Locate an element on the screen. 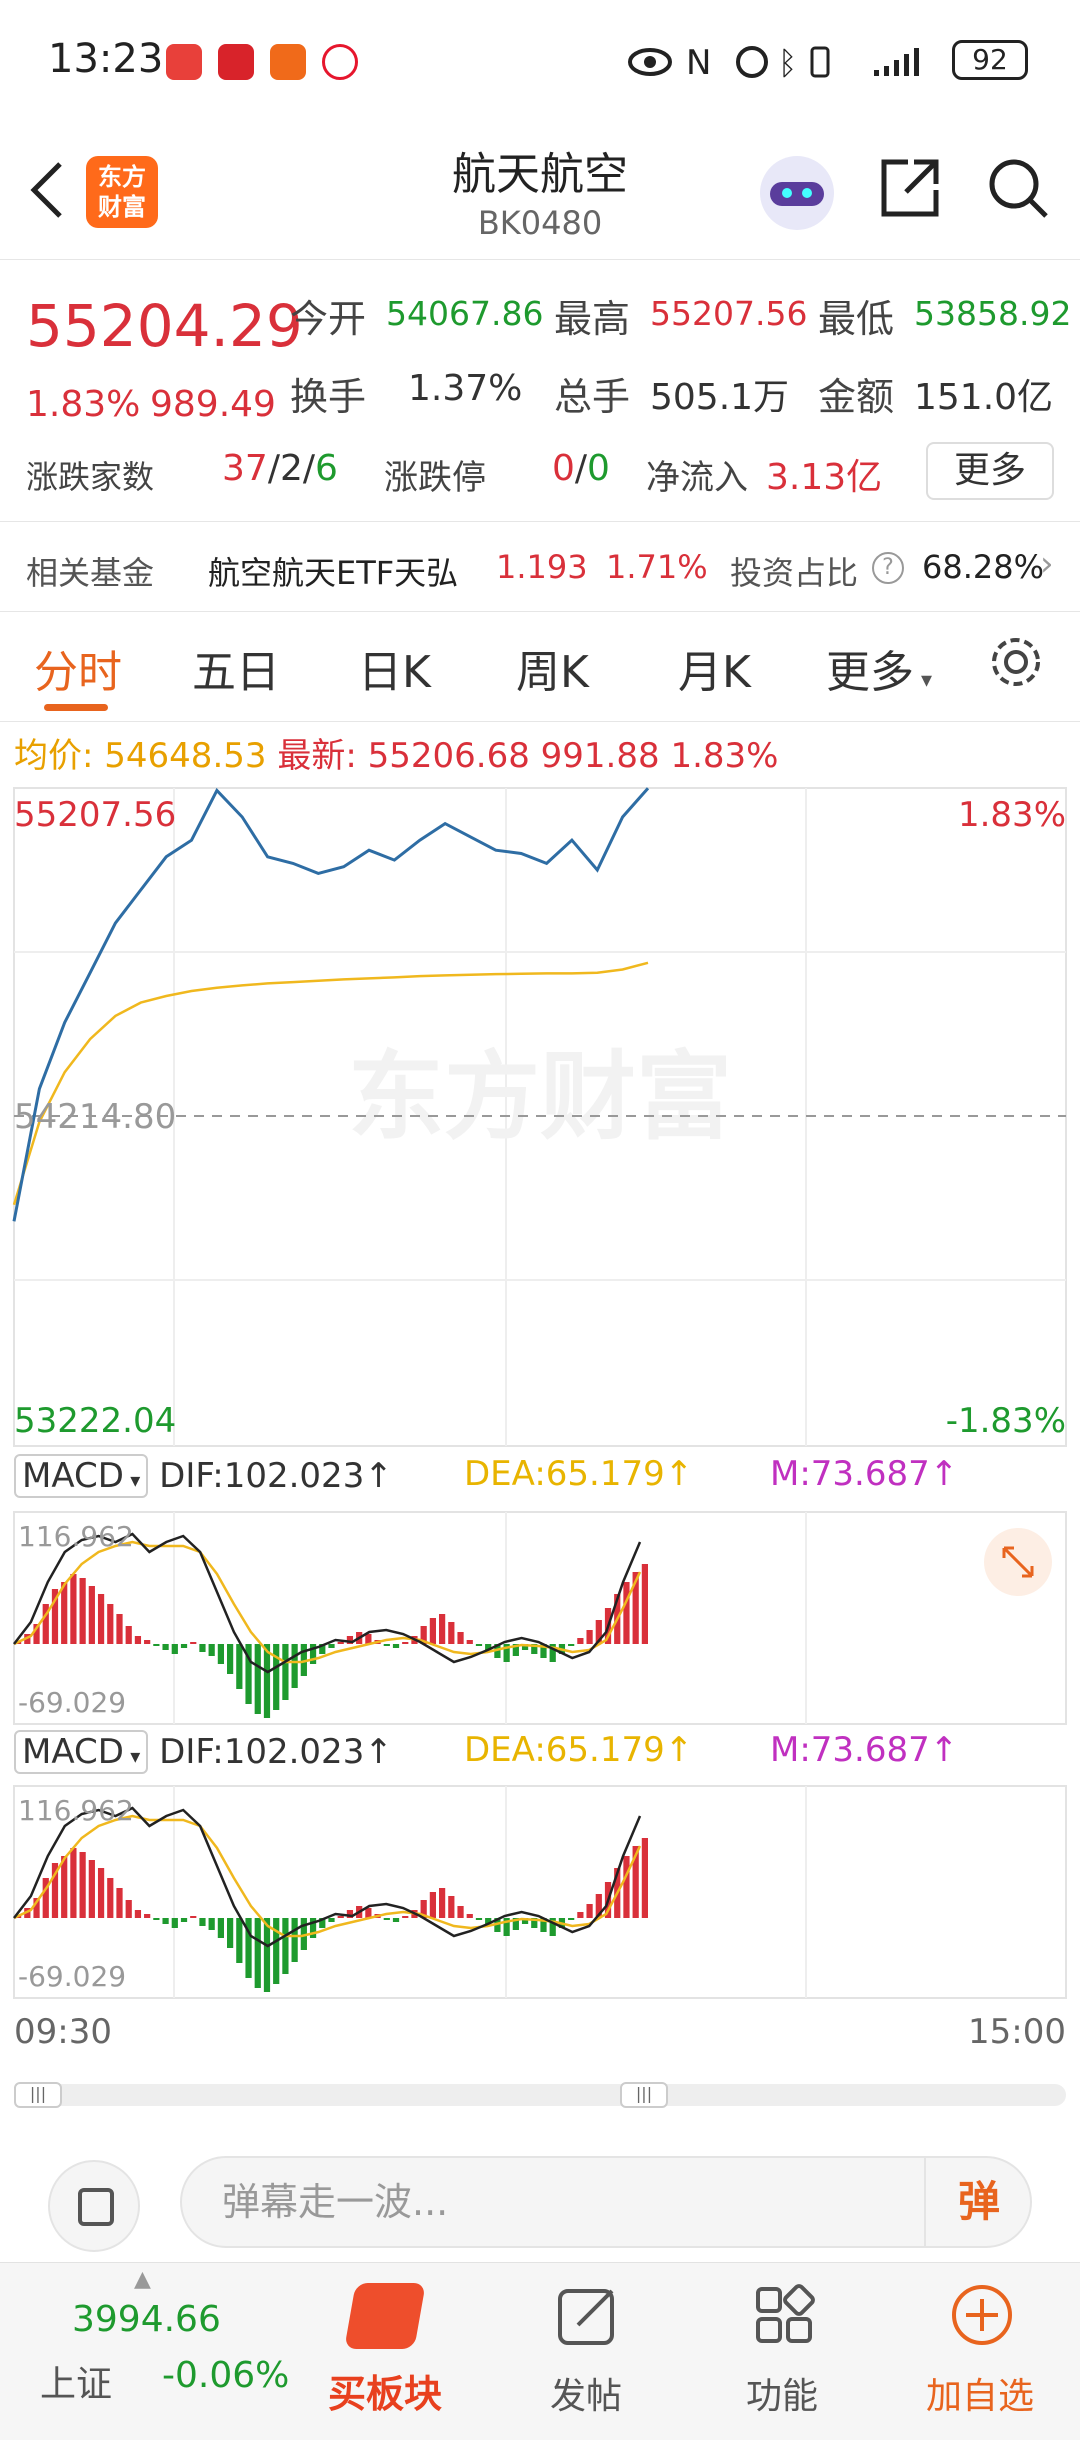 This screenshot has width=1080, height=2441. macd-panel-2: 116.962 -69.029 is located at coordinates (540, 1892).